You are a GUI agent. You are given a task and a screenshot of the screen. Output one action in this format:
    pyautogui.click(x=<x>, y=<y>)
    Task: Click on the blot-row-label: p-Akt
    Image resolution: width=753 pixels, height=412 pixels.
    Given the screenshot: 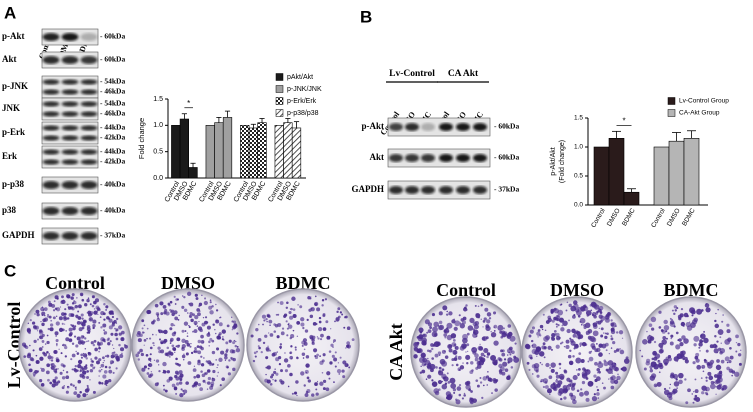 What is the action you would take?
    pyautogui.click(x=372, y=126)
    